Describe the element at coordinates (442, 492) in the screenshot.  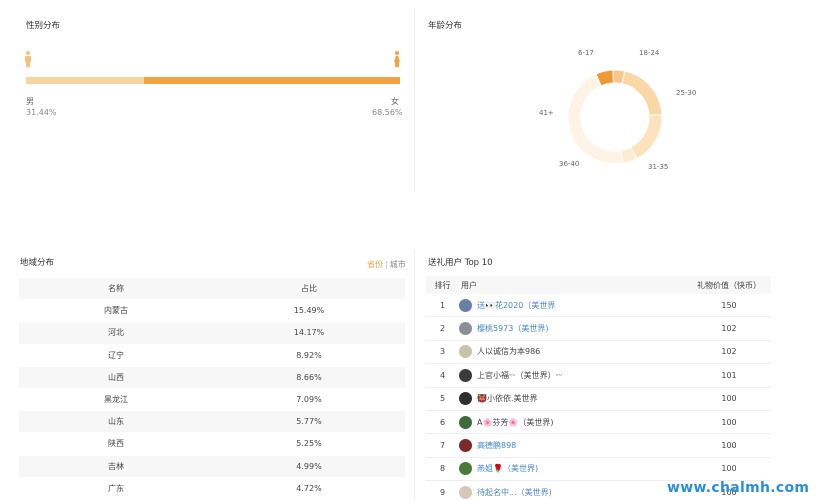
I see `rank-number: 9` at that location.